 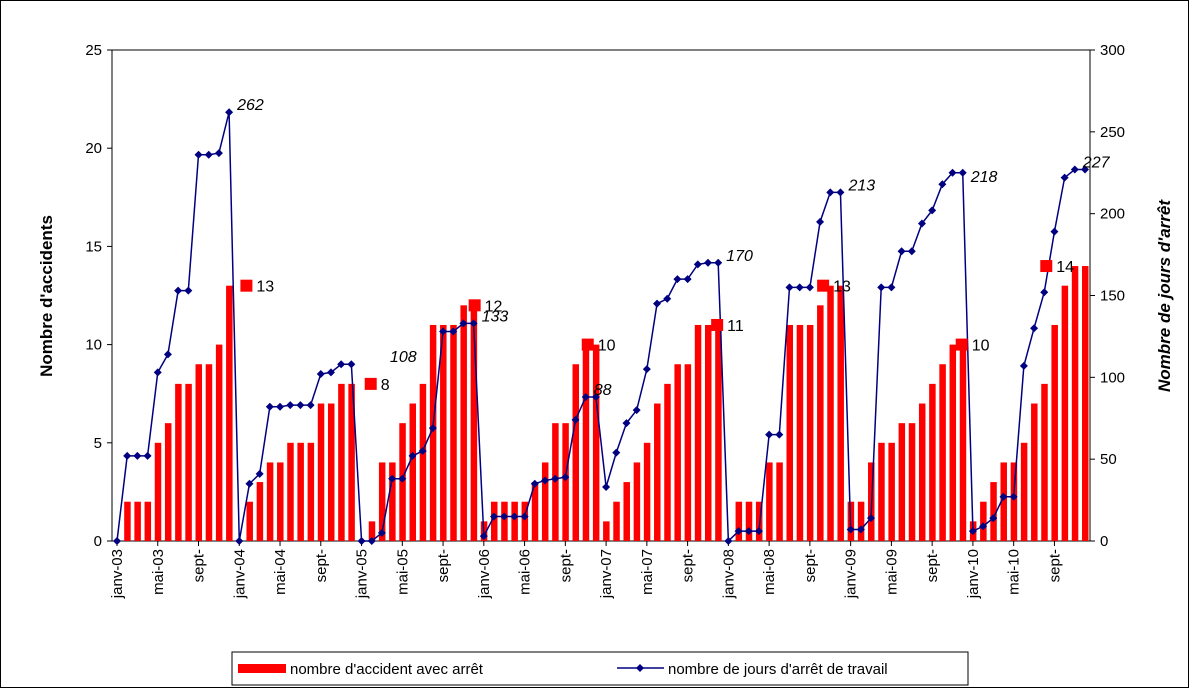 I want to click on marker-label: 11, so click(x=735, y=326).